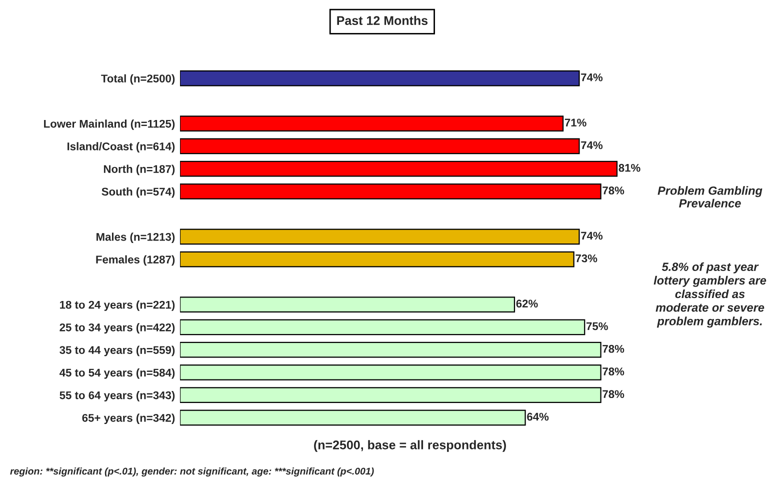  What do you see at coordinates (117, 373) in the screenshot?
I see `y-tick-label: 45 to 54 years (n=584)` at bounding box center [117, 373].